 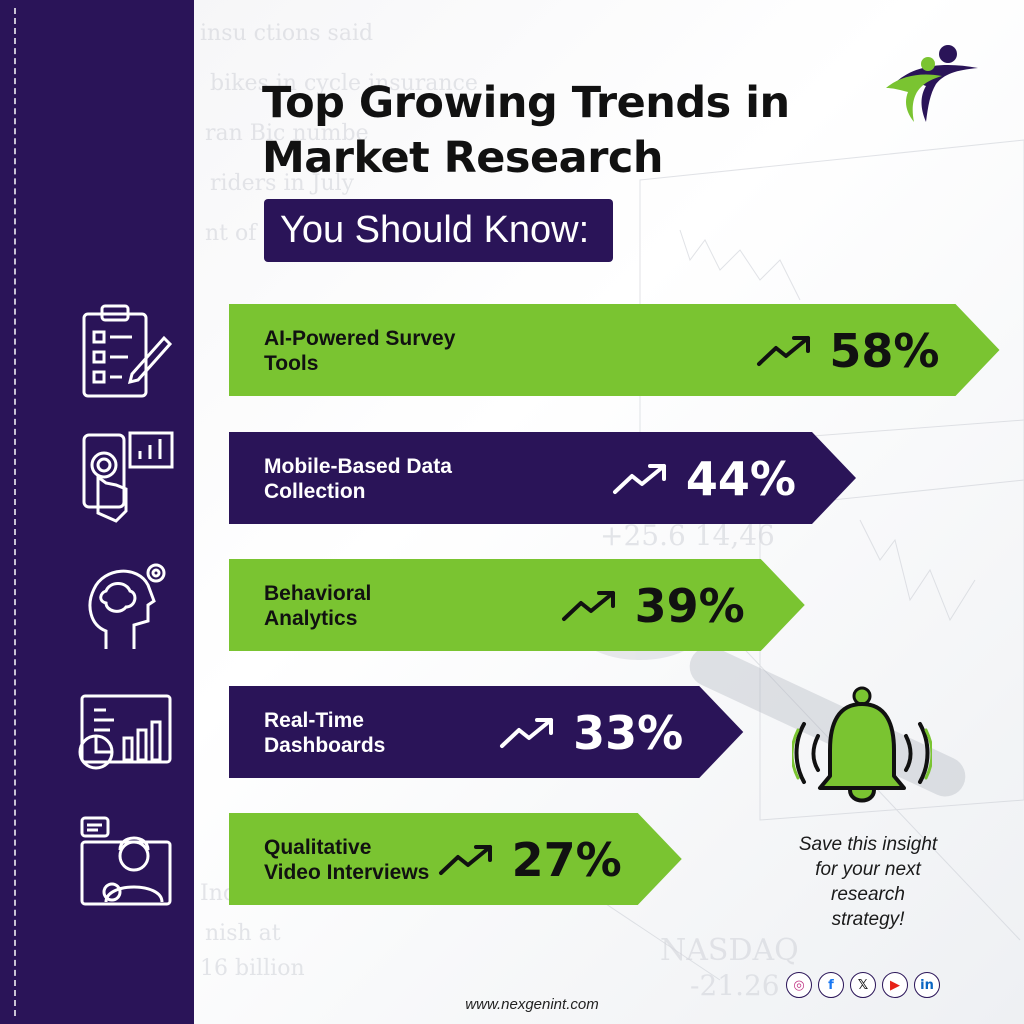 What do you see at coordinates (311, 618) in the screenshot?
I see `bar-category-label-line: Analytics` at bounding box center [311, 618].